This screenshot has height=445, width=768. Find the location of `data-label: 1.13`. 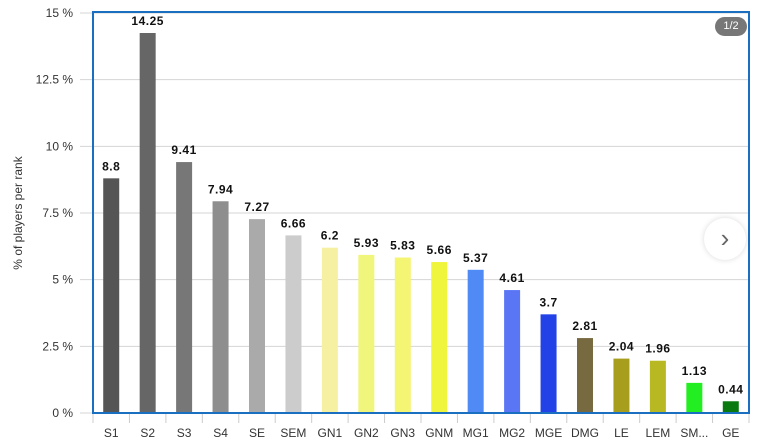

data-label: 1.13 is located at coordinates (694, 371).